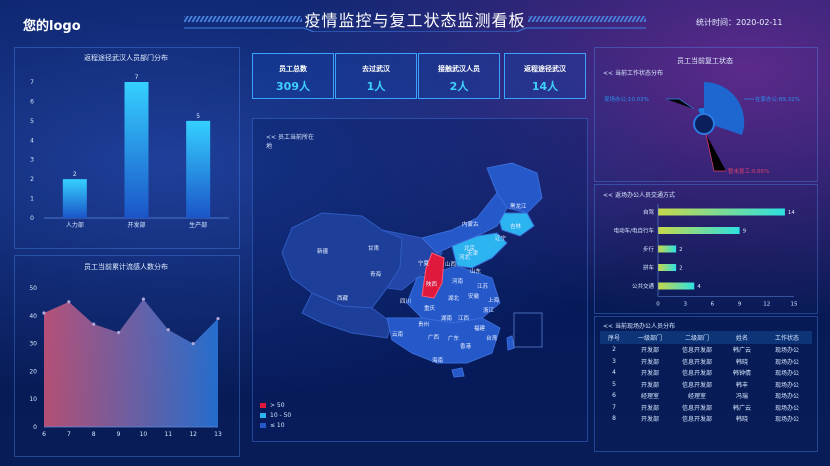  I want to click on table-row: 3 开发部 信息开发部 韩晓 现场办公, so click(706, 362).